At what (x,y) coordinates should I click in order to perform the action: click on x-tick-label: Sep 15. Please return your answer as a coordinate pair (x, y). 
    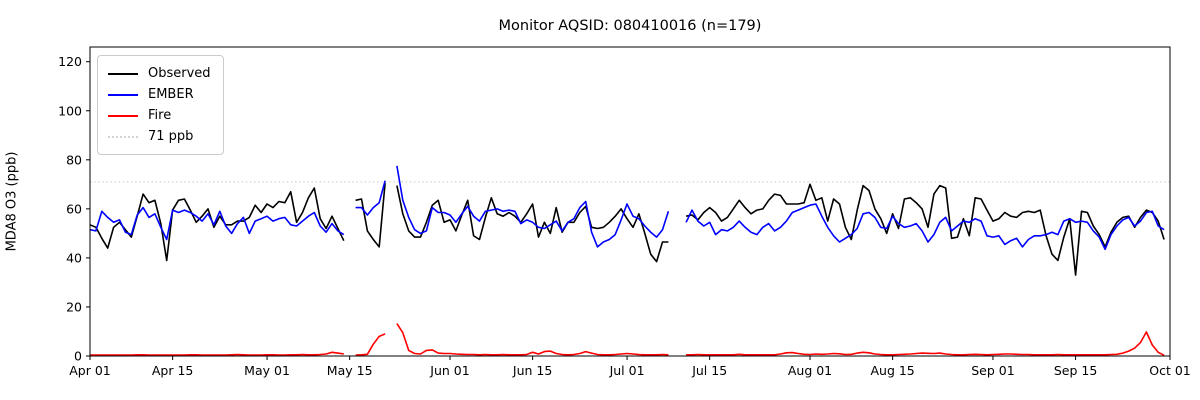
    Looking at the image, I should click on (1075, 370).